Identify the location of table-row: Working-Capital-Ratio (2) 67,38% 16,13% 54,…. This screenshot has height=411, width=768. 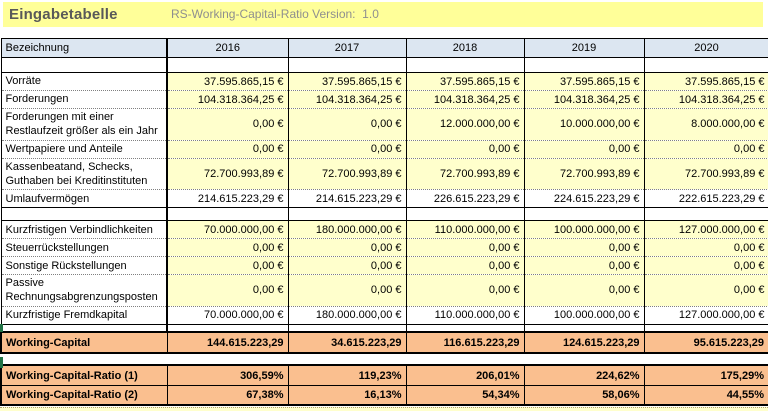
(384, 395).